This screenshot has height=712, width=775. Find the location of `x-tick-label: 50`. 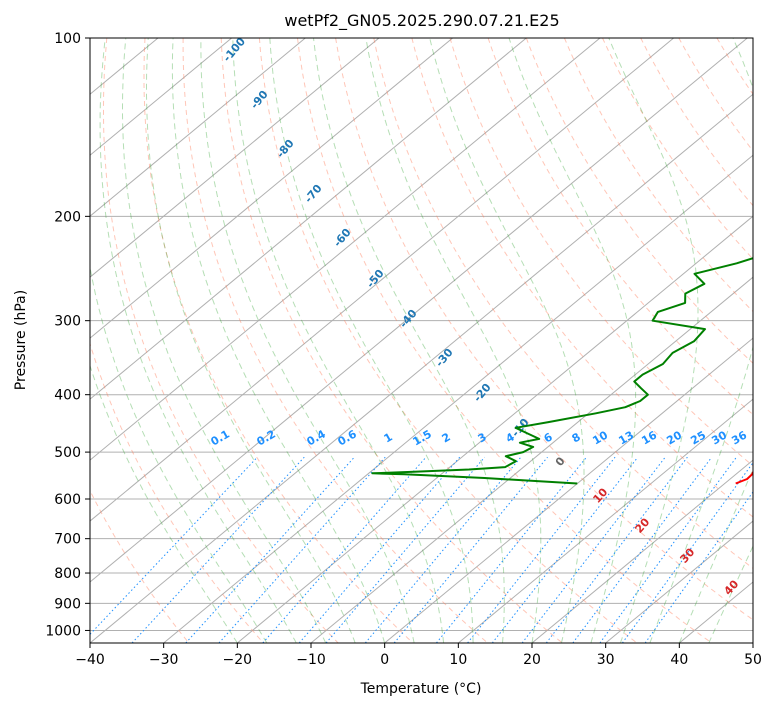

x-tick-label: 50 is located at coordinates (753, 660).